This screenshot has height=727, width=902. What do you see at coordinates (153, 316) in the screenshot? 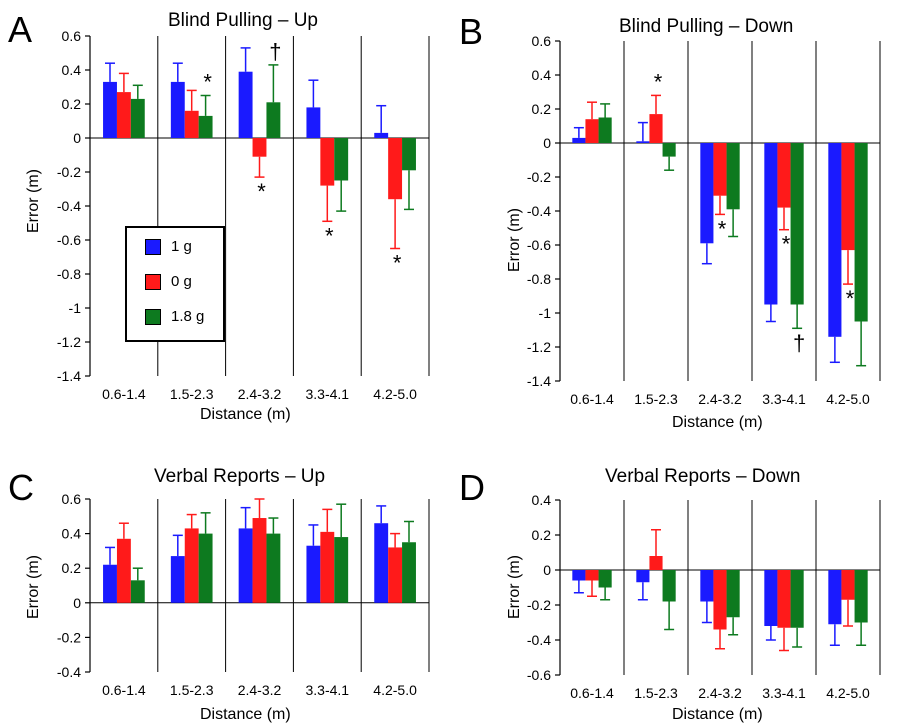
I see `legend-swatch-green` at bounding box center [153, 316].